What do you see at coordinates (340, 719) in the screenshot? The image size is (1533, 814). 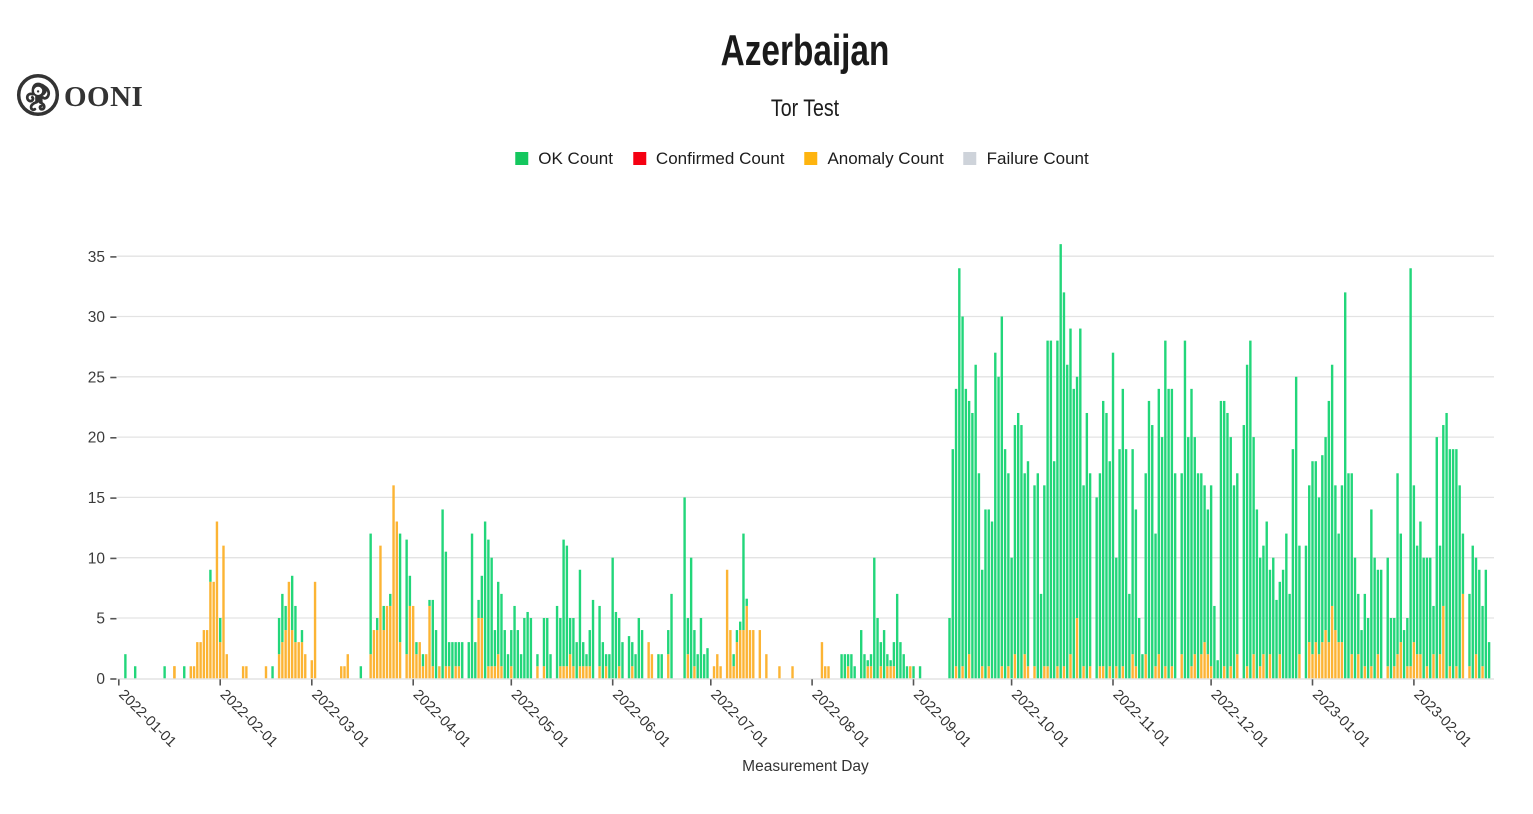 I see `svg-text: 2022-03-01` at bounding box center [340, 719].